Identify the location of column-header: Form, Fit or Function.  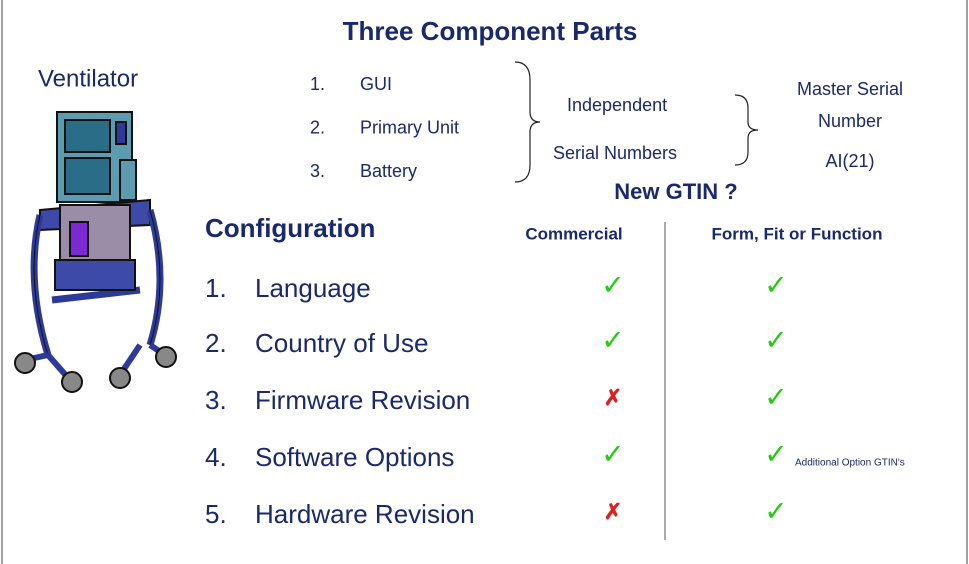
(797, 233).